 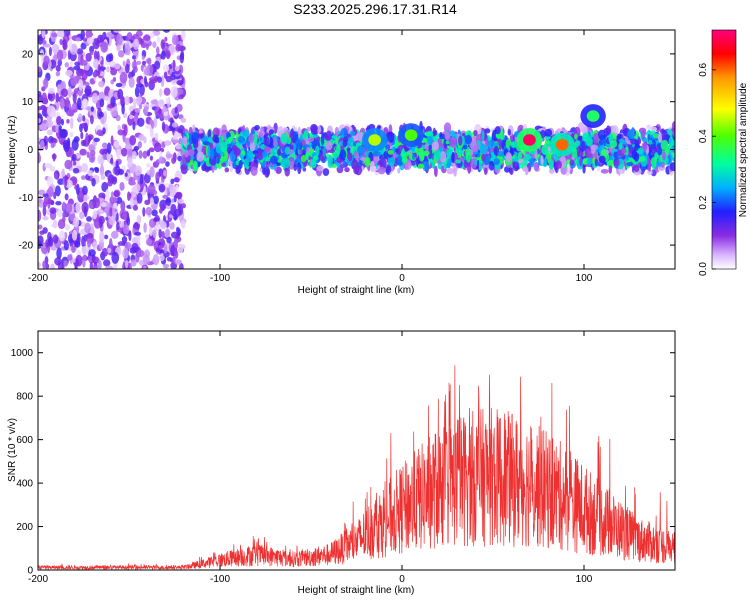 I want to click on spectrogram-ytick-label: 10, so click(x=28, y=102).